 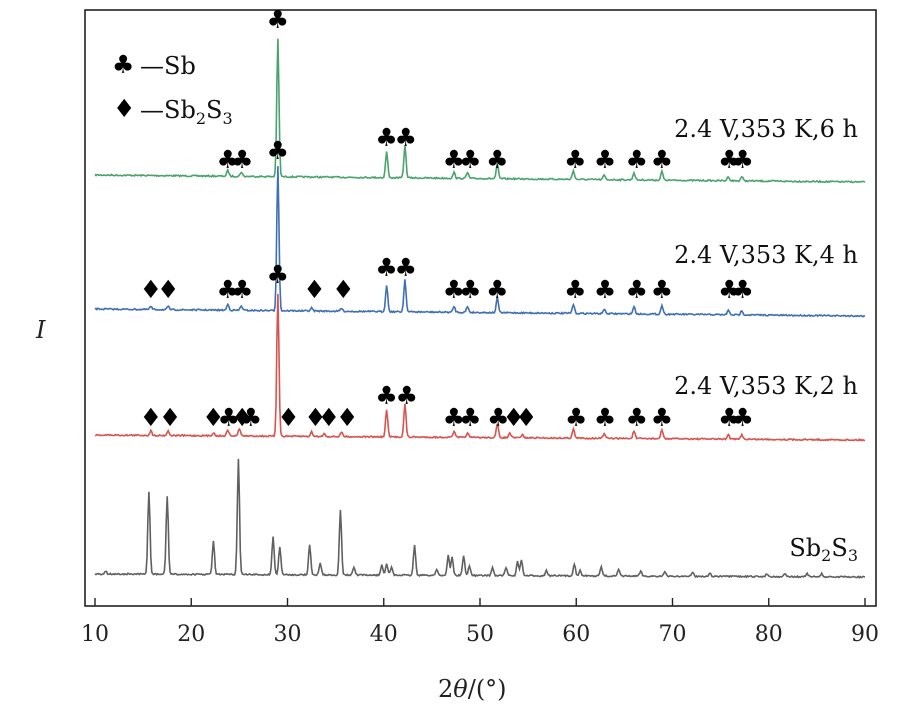 I want to click on series-label-1: 2.4 V,353 K,4 h, so click(x=766, y=255).